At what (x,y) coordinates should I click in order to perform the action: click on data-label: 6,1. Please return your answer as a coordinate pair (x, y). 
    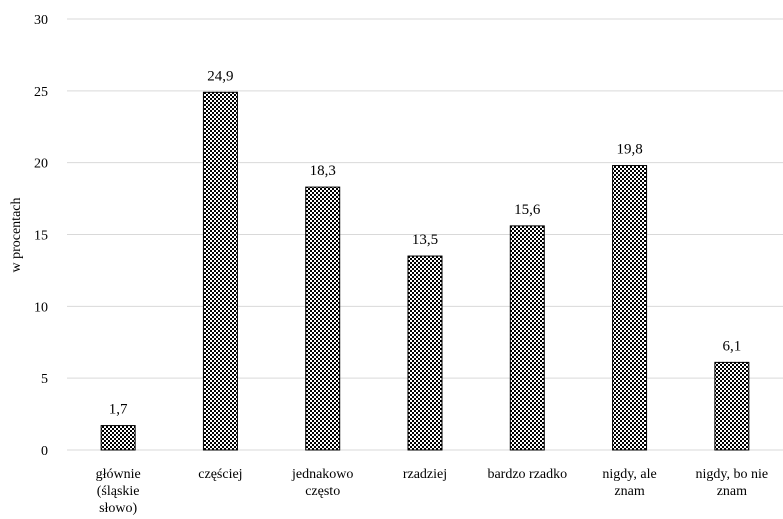
    Looking at the image, I should click on (731, 346).